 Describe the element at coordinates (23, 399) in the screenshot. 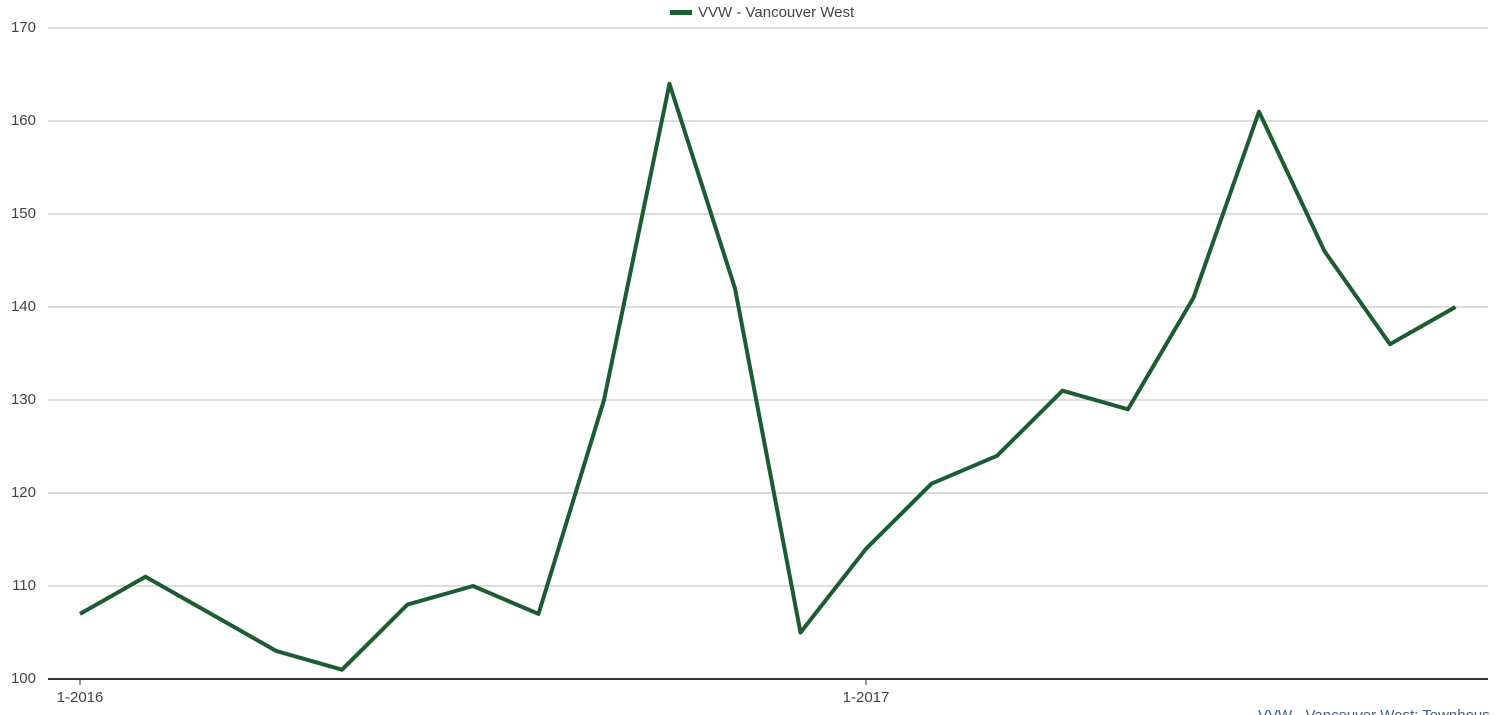

I see `y-tick-label: 130` at that location.